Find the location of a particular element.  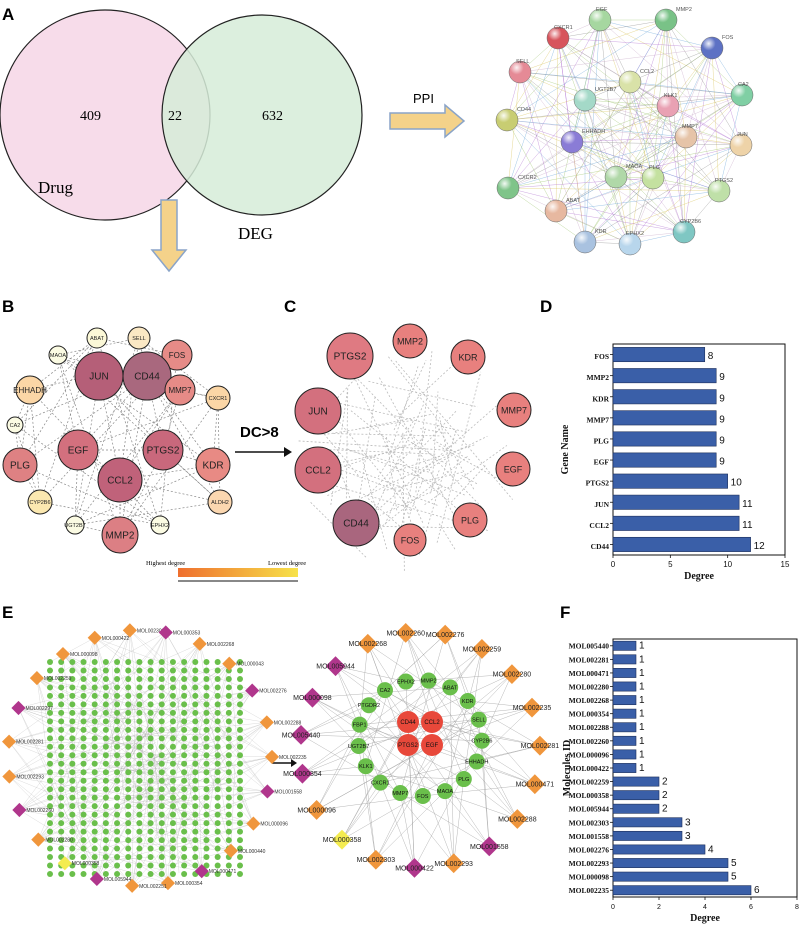

bar-value-label: 1 is located at coordinates (642, 741).